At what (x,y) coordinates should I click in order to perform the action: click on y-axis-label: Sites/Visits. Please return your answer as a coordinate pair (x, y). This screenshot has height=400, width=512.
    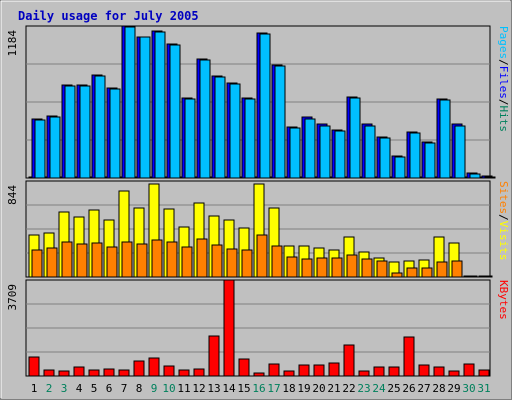
    Looking at the image, I should click on (503, 221).